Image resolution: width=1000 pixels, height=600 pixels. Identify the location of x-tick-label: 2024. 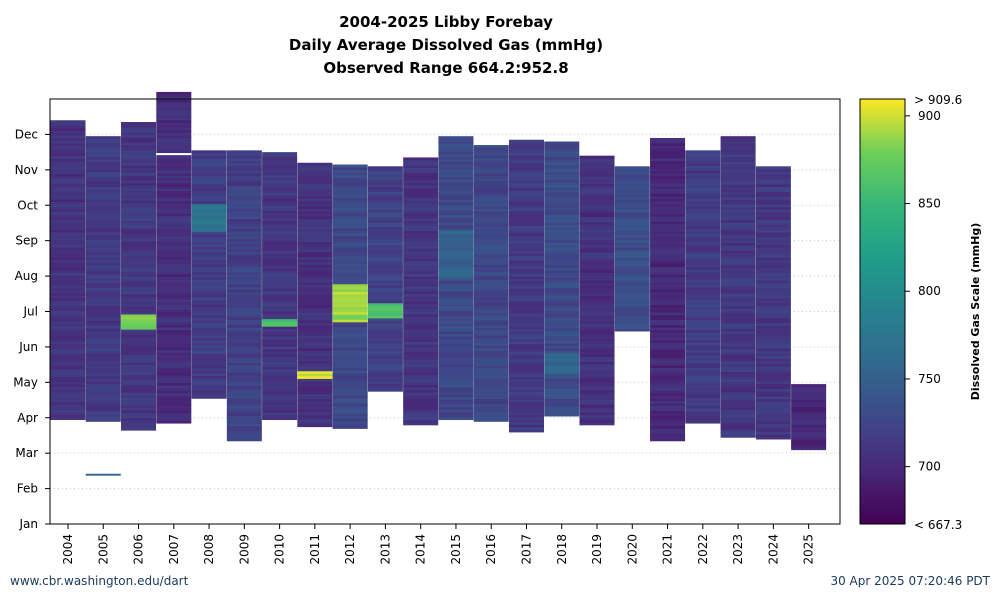
(773, 549).